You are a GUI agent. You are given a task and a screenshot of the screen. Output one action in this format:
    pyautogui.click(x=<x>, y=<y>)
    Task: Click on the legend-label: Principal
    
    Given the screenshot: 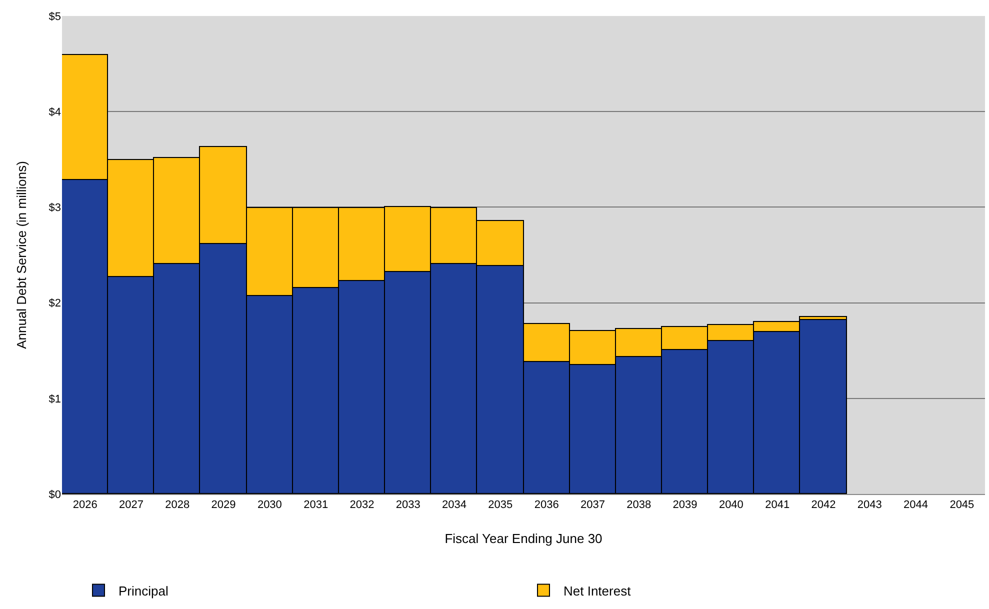 What is the action you would take?
    pyautogui.click(x=143, y=590)
    